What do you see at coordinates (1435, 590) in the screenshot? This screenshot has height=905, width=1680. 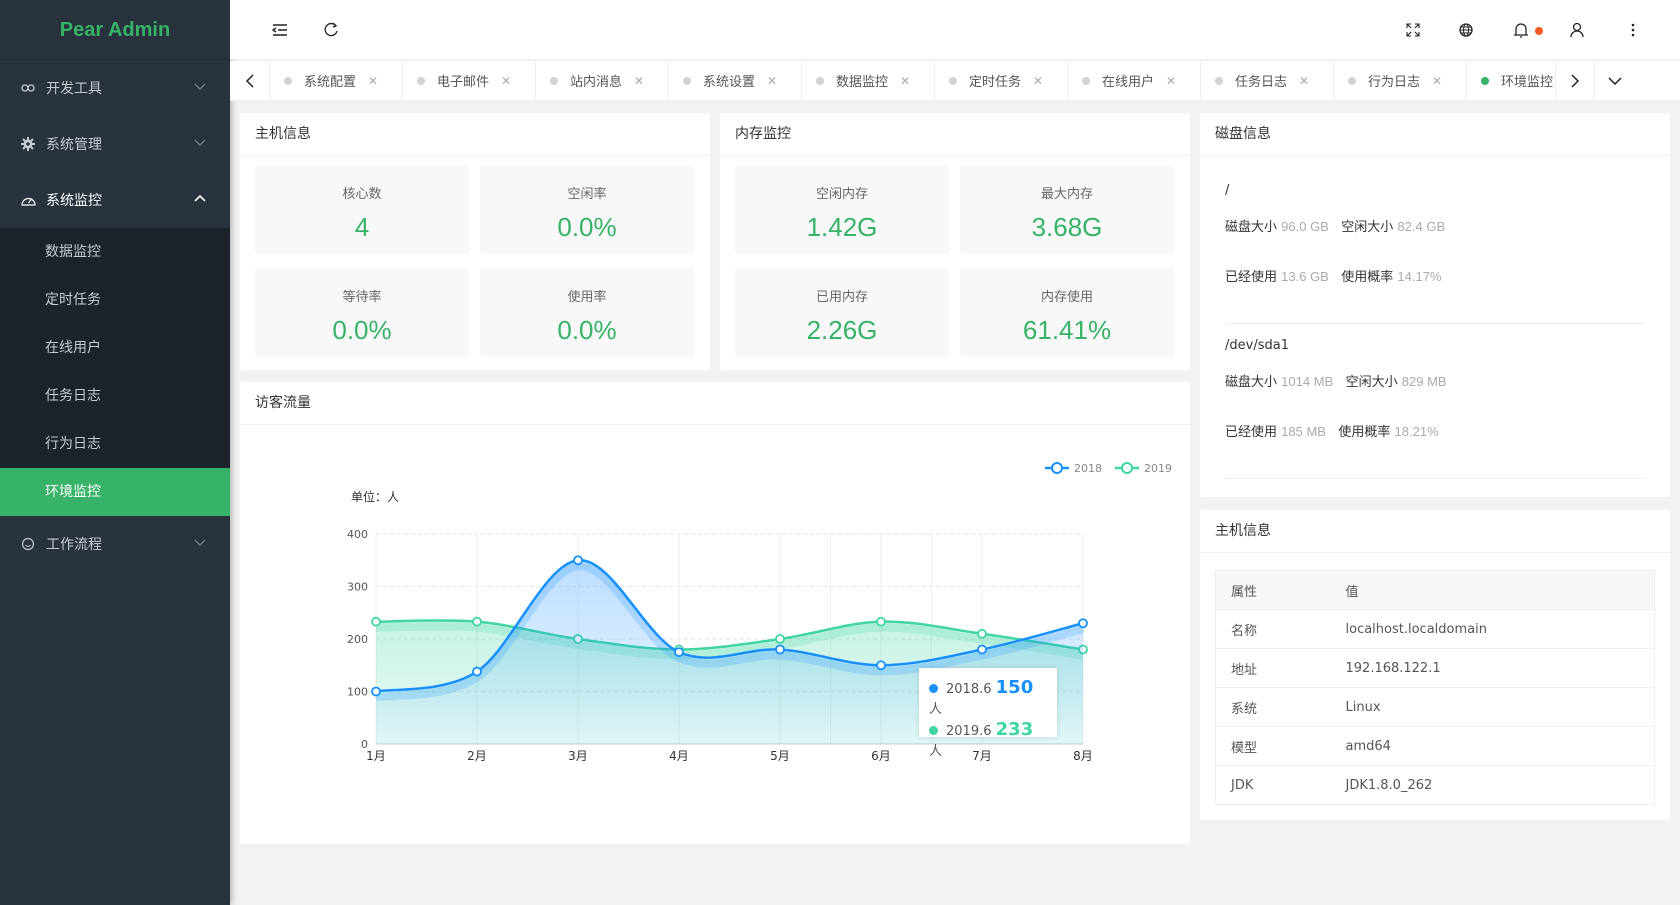 I see `table-header-row: 属性值` at bounding box center [1435, 590].